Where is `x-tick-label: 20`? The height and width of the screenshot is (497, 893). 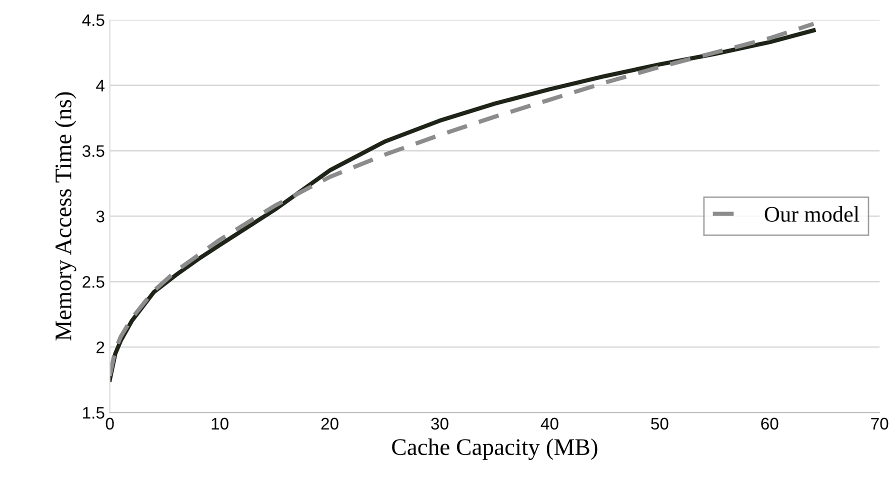
x-tick-label: 20 is located at coordinates (329, 424).